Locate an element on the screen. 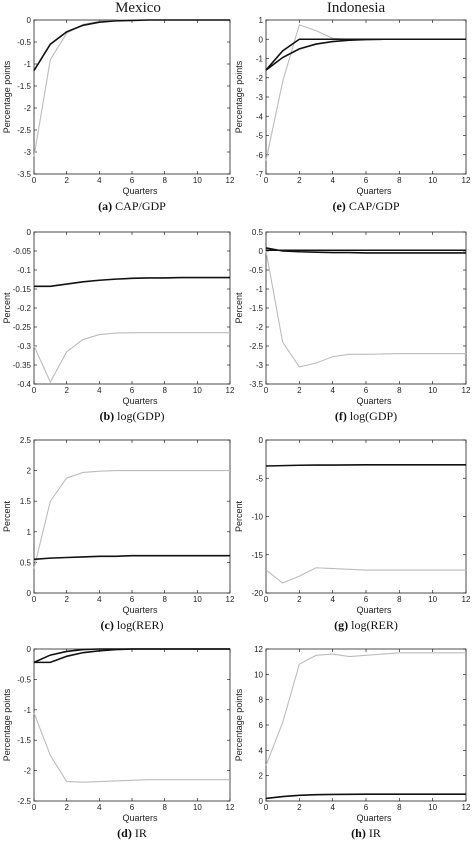  y-tick-label: -6 is located at coordinates (260, 155).